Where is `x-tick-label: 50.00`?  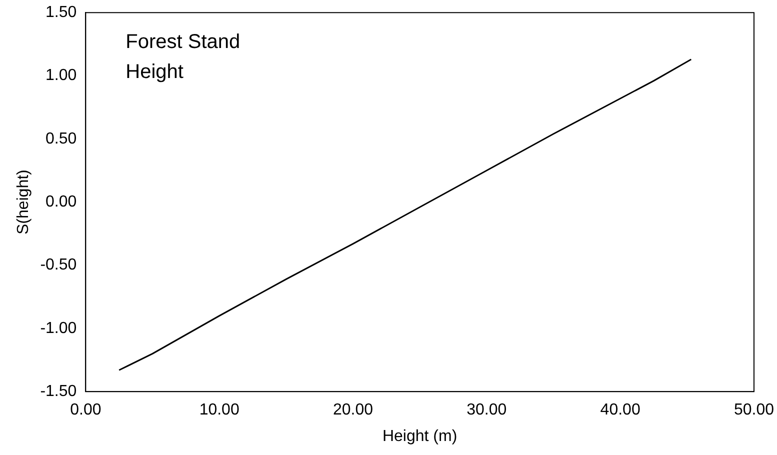
x-tick-label: 50.00 is located at coordinates (754, 410).